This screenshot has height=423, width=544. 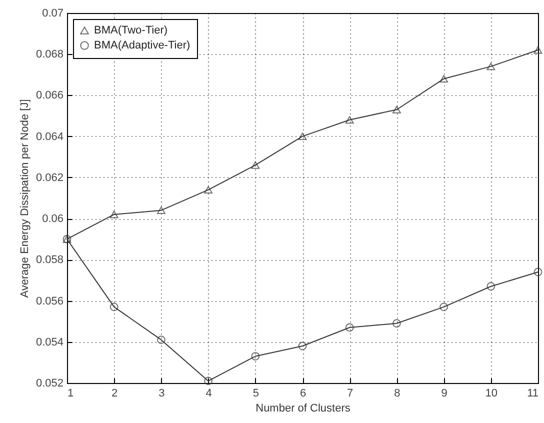 What do you see at coordinates (397, 394) in the screenshot?
I see `x-tick-label: 8` at bounding box center [397, 394].